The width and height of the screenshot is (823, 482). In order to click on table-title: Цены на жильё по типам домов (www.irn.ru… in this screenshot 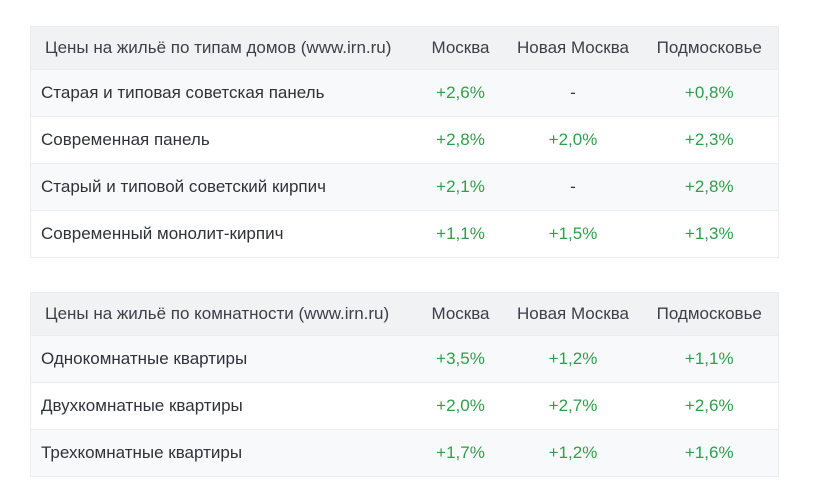, I will do `click(223, 48)`.